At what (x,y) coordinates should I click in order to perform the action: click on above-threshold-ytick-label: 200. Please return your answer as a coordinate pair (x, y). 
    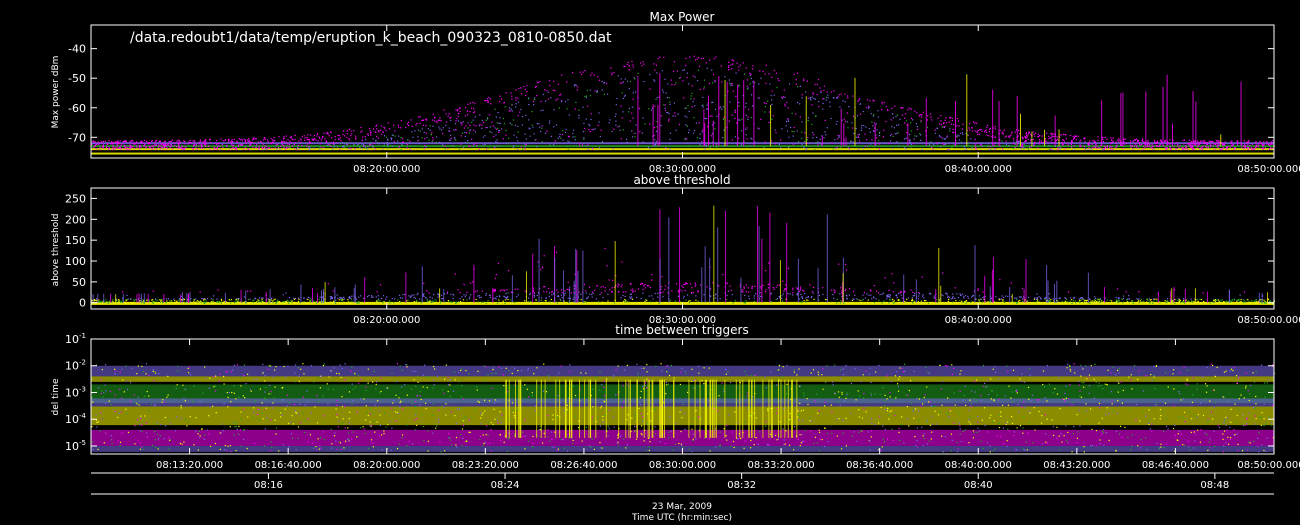
    Looking at the image, I should click on (75, 219).